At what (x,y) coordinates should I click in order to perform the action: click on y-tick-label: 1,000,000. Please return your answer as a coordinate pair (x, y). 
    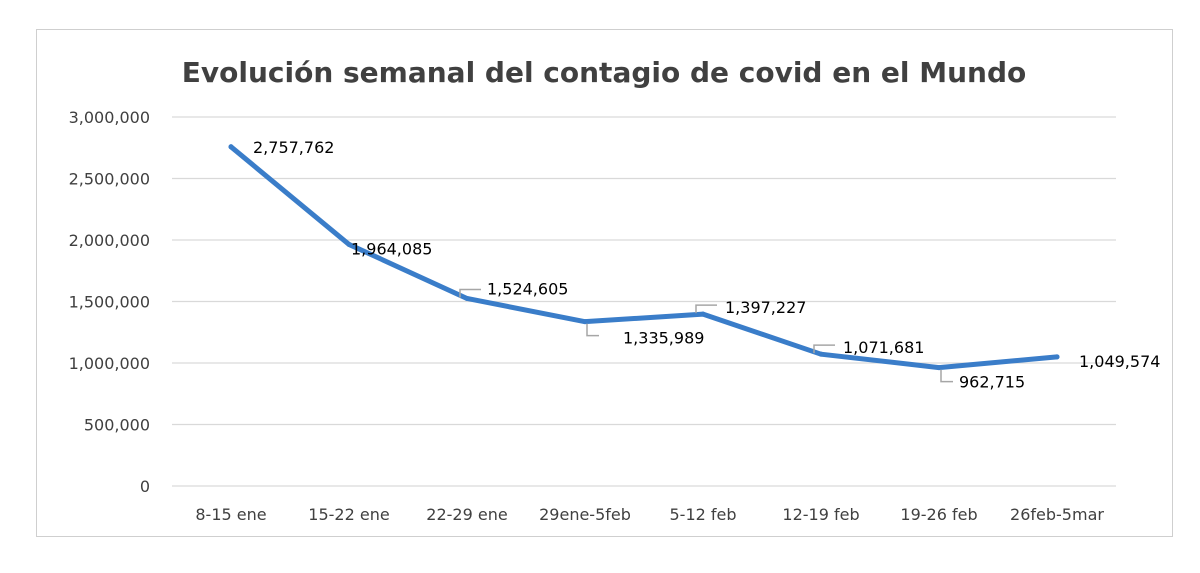
    Looking at the image, I should click on (109, 363).